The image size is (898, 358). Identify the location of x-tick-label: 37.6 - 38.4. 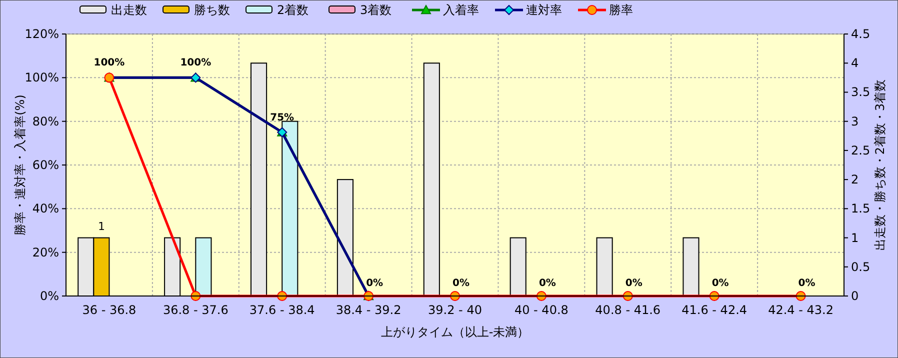
(282, 310).